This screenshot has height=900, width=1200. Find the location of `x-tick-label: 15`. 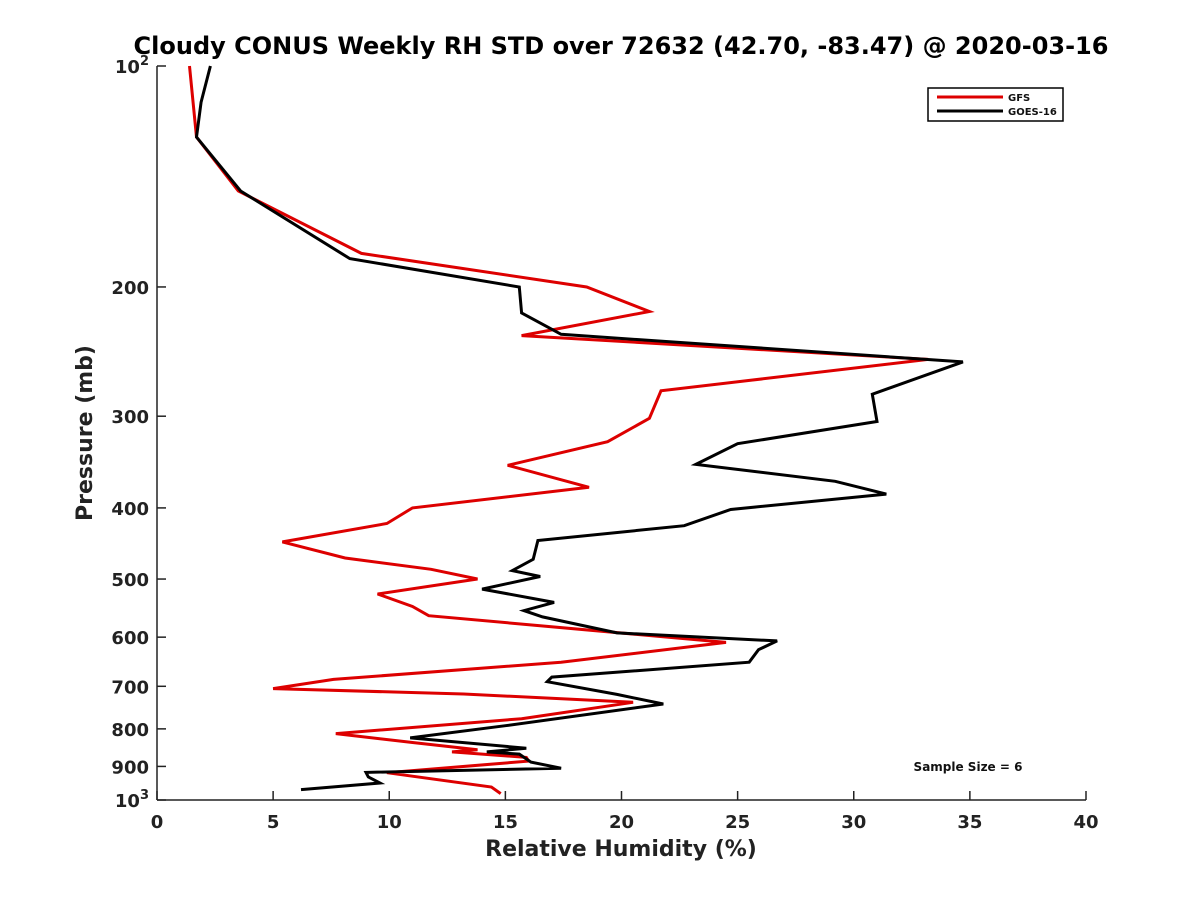

x-tick-label: 15 is located at coordinates (505, 822).